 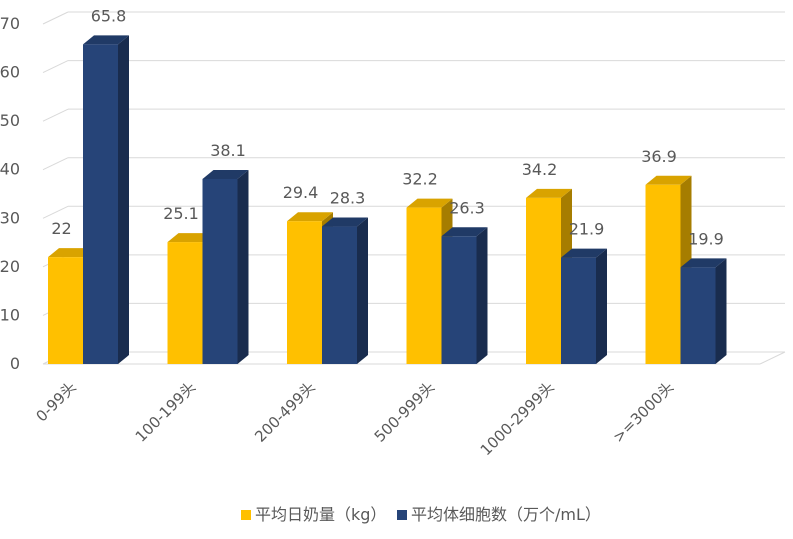 What do you see at coordinates (228, 150) in the screenshot?
I see `data-label: 38.1` at bounding box center [228, 150].